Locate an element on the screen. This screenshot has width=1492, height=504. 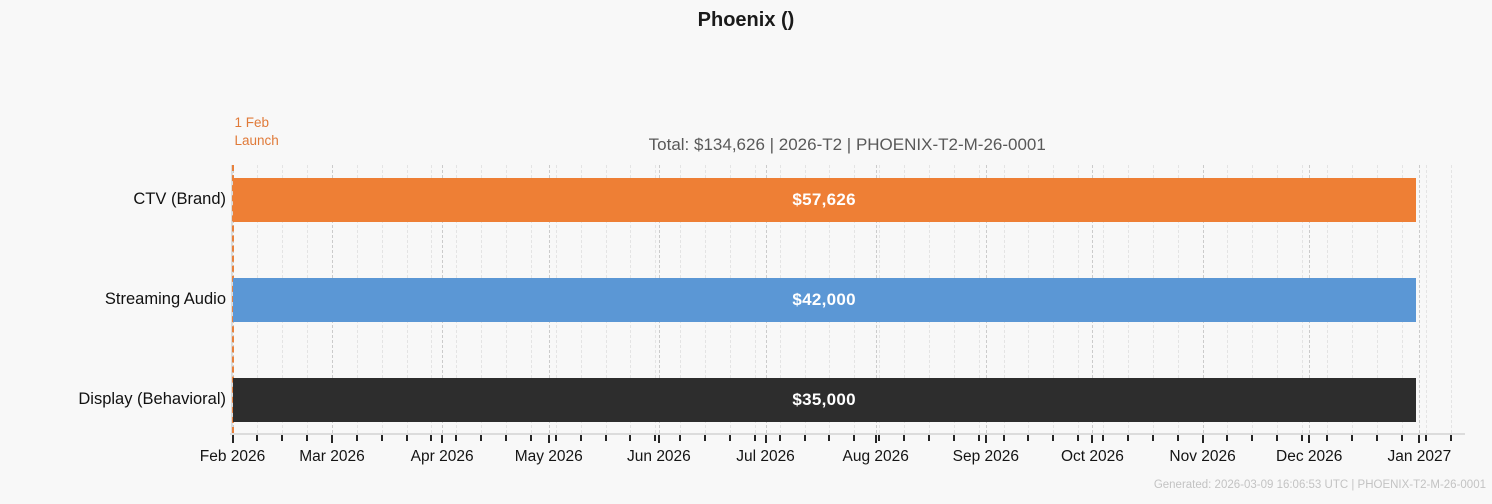
x-tick-label: May 2026 is located at coordinates (548, 456).